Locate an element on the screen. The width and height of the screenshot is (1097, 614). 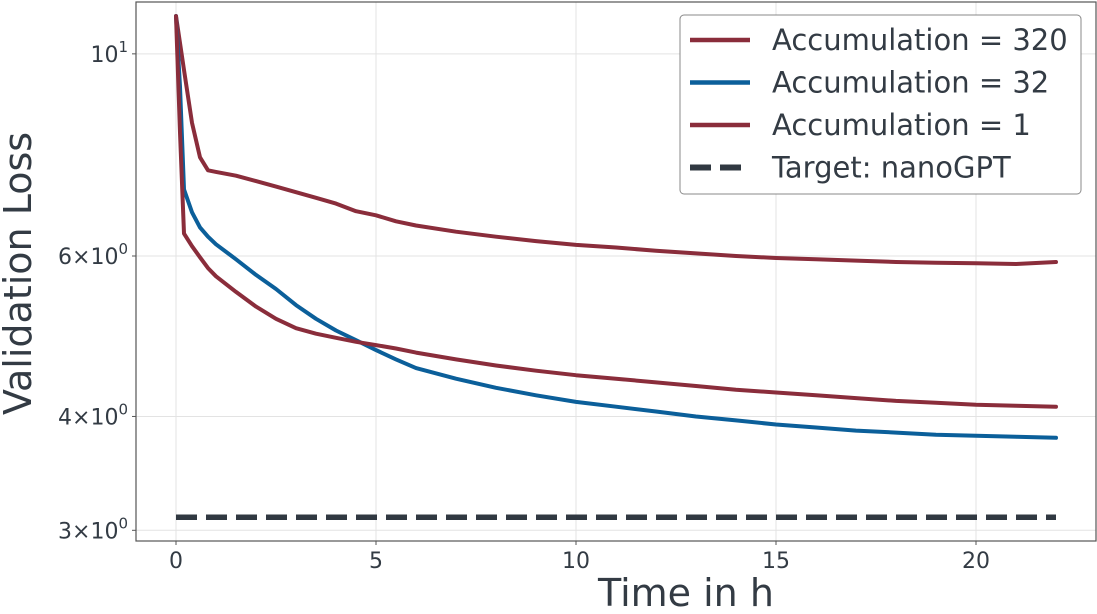
y-tick-label: 101 is located at coordinates (109, 53).